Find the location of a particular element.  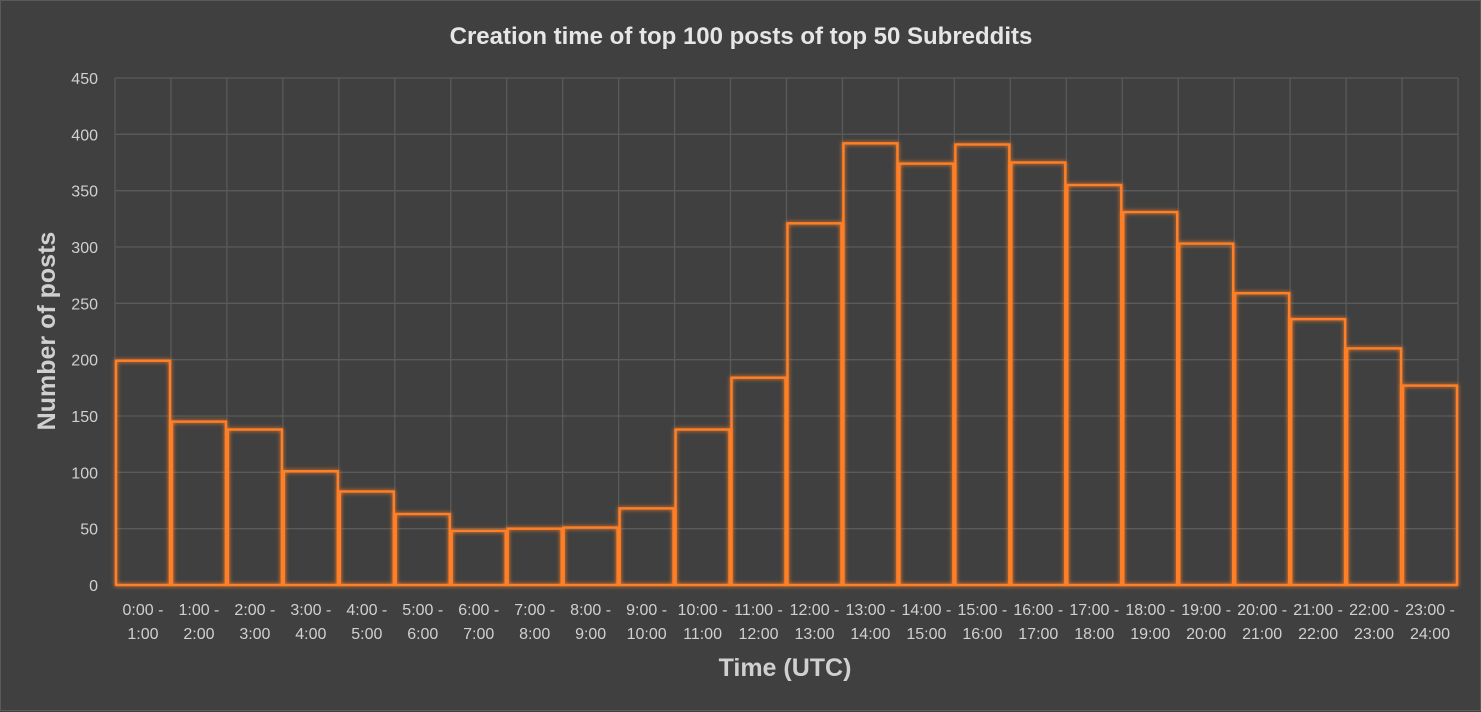

y-tick-label-5: 250 is located at coordinates (84, 304).